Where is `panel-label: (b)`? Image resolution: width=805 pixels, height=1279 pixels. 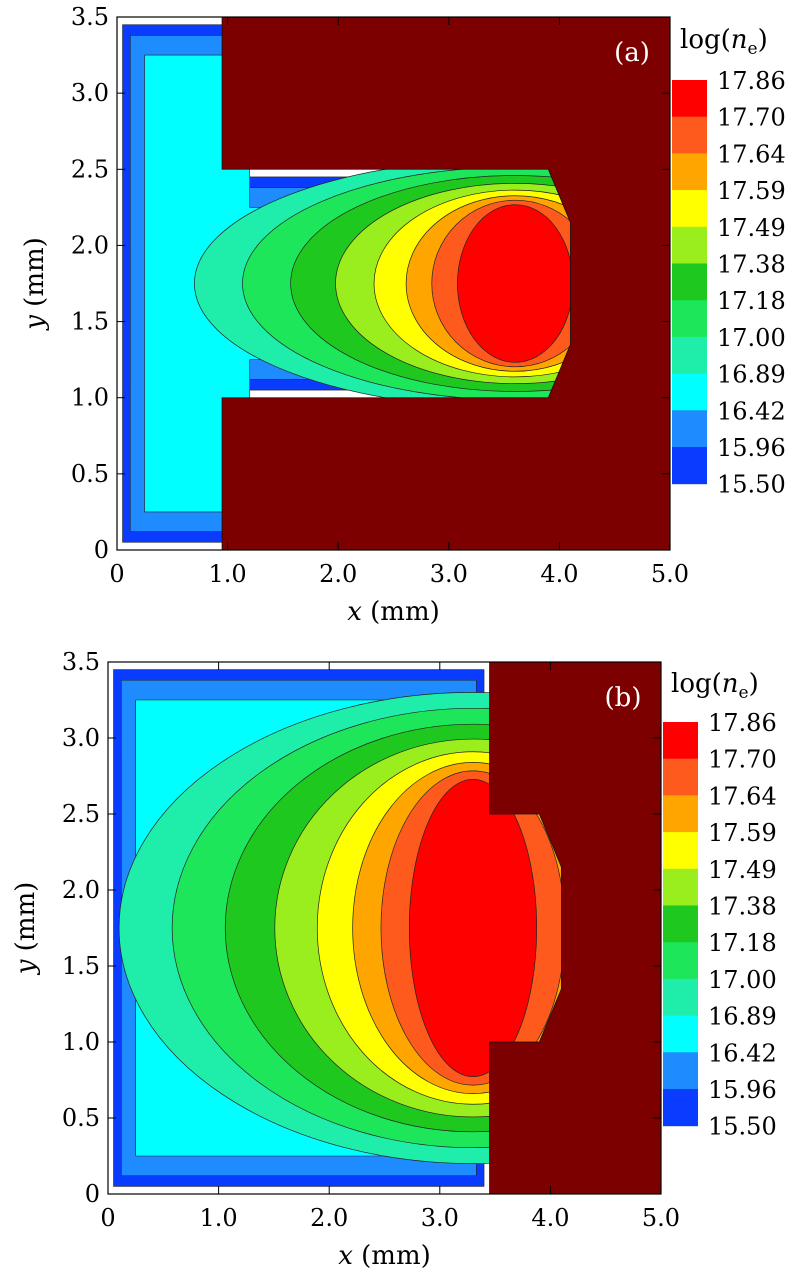
panel-label: (b) is located at coordinates (623, 698).